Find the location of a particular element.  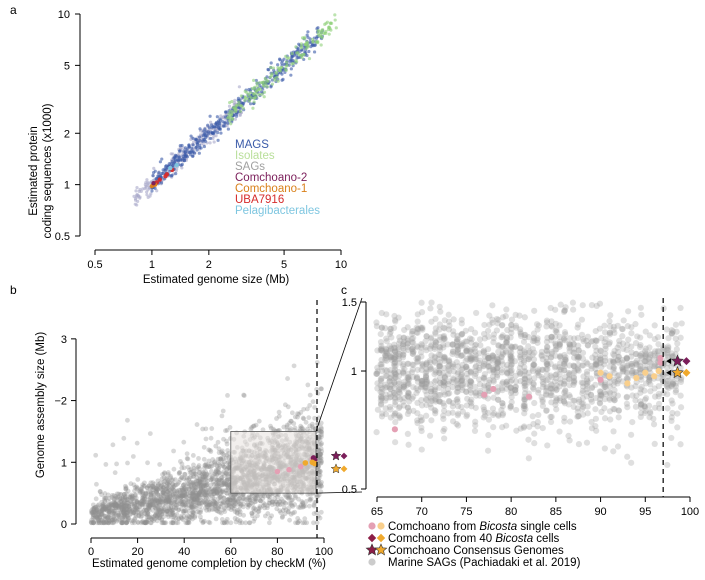

panel-b-x-tick-label: 80 is located at coordinates (277, 552).